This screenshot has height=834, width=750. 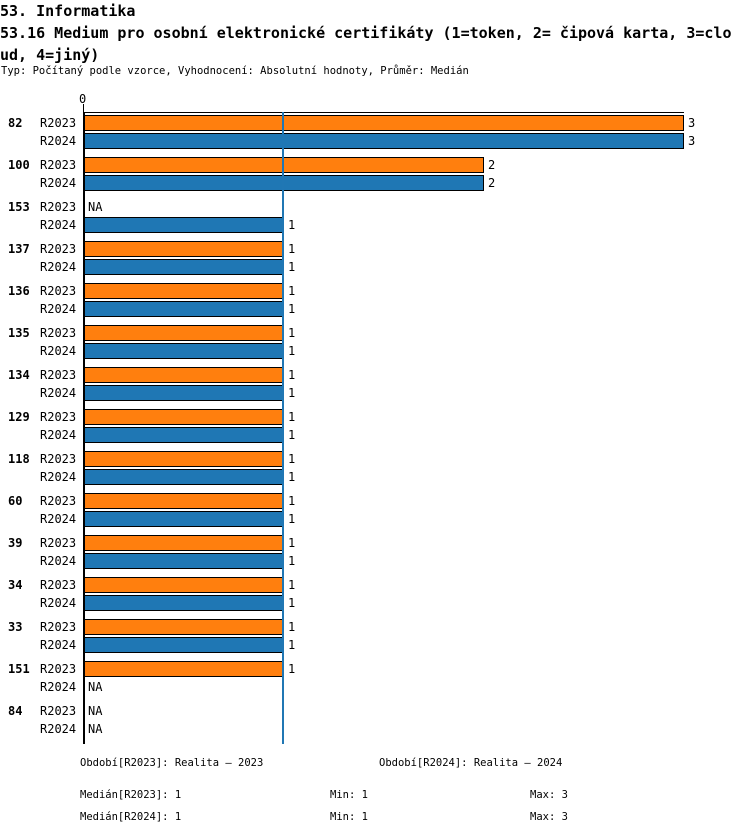 What do you see at coordinates (19, 291) in the screenshot?
I see `group-id-label: 136` at bounding box center [19, 291].